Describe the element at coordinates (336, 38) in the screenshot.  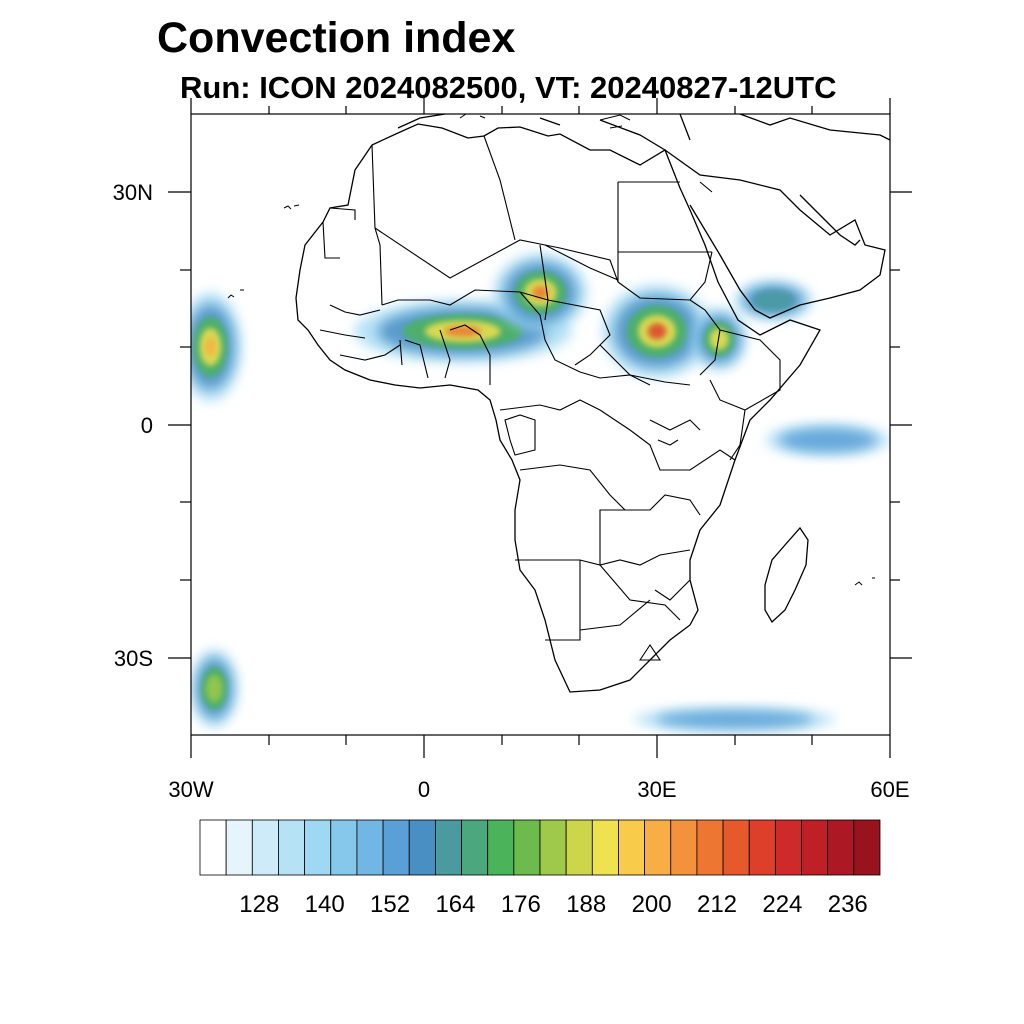
I see `chart-title: Convection index` at that location.